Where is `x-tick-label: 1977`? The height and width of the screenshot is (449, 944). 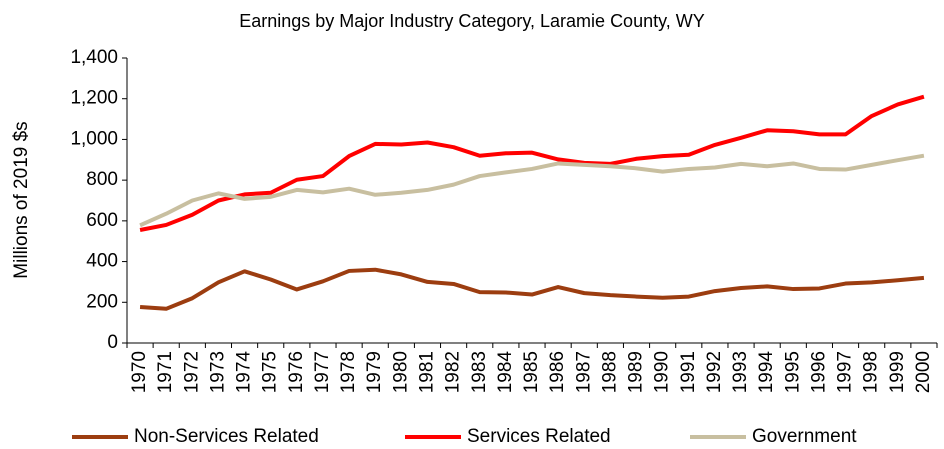 x-tick-label: 1977 is located at coordinates (322, 372).